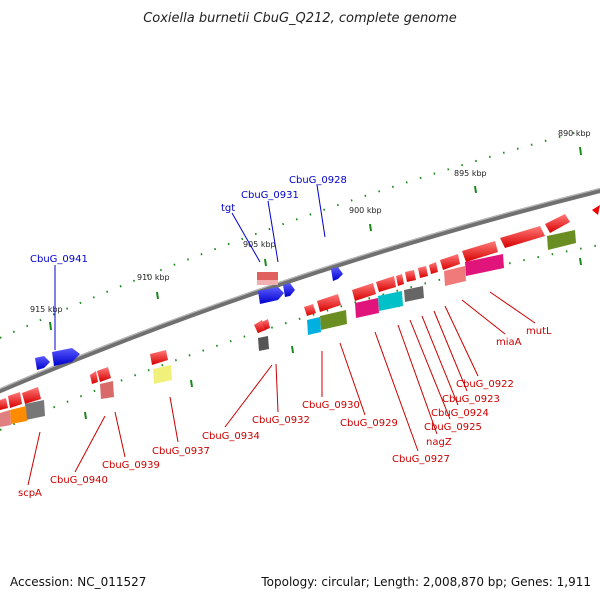 The height and width of the screenshot is (600, 600). What do you see at coordinates (557, 223) in the screenshot?
I see `gene-mutL` at bounding box center [557, 223].